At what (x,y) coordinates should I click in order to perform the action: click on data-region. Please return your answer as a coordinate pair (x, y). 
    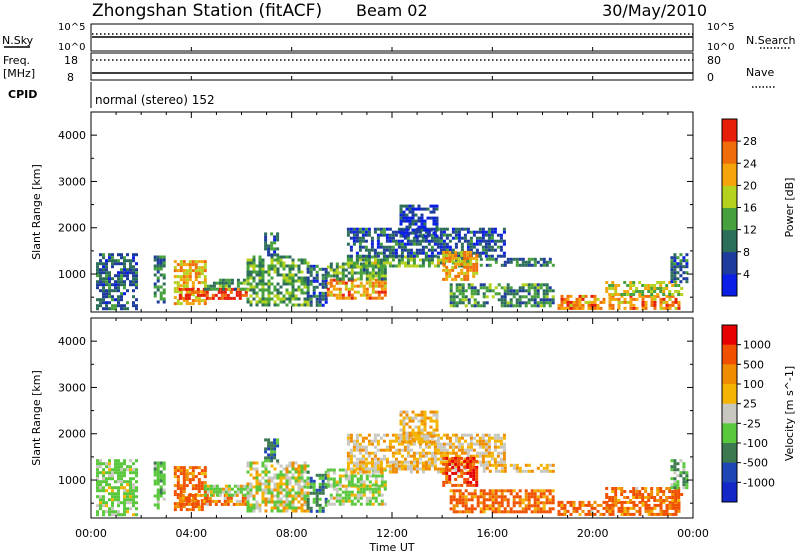
    Looking at the image, I should click on (159, 279).